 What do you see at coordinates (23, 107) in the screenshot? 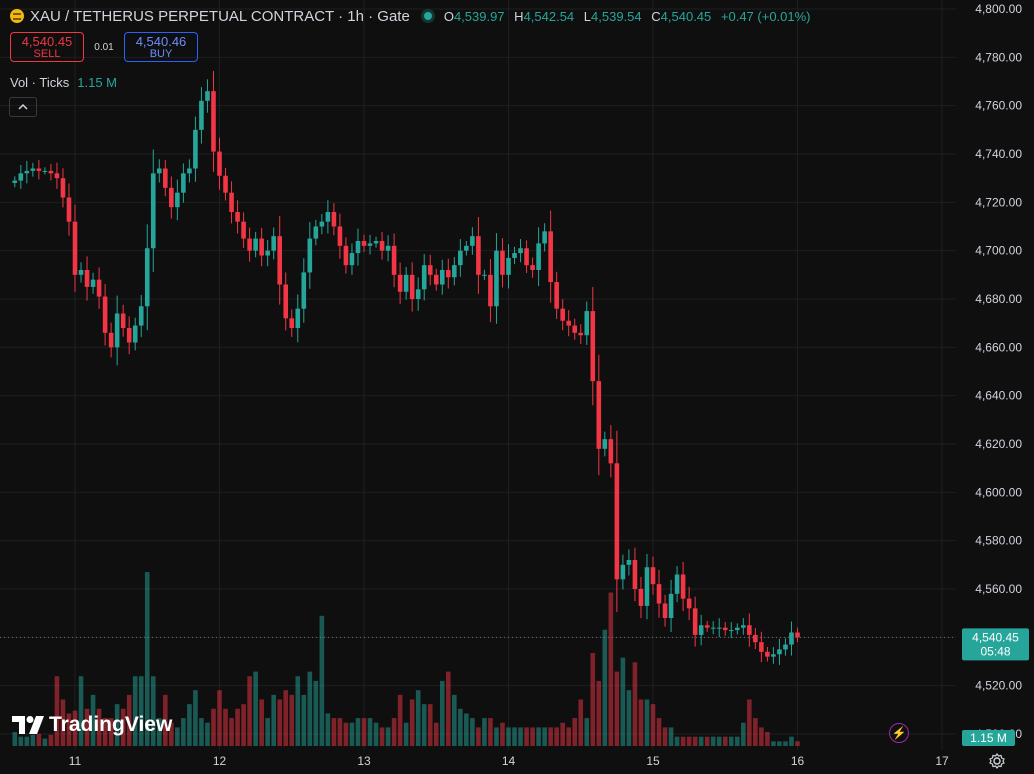
I see `collapse-legend-button` at bounding box center [23, 107].